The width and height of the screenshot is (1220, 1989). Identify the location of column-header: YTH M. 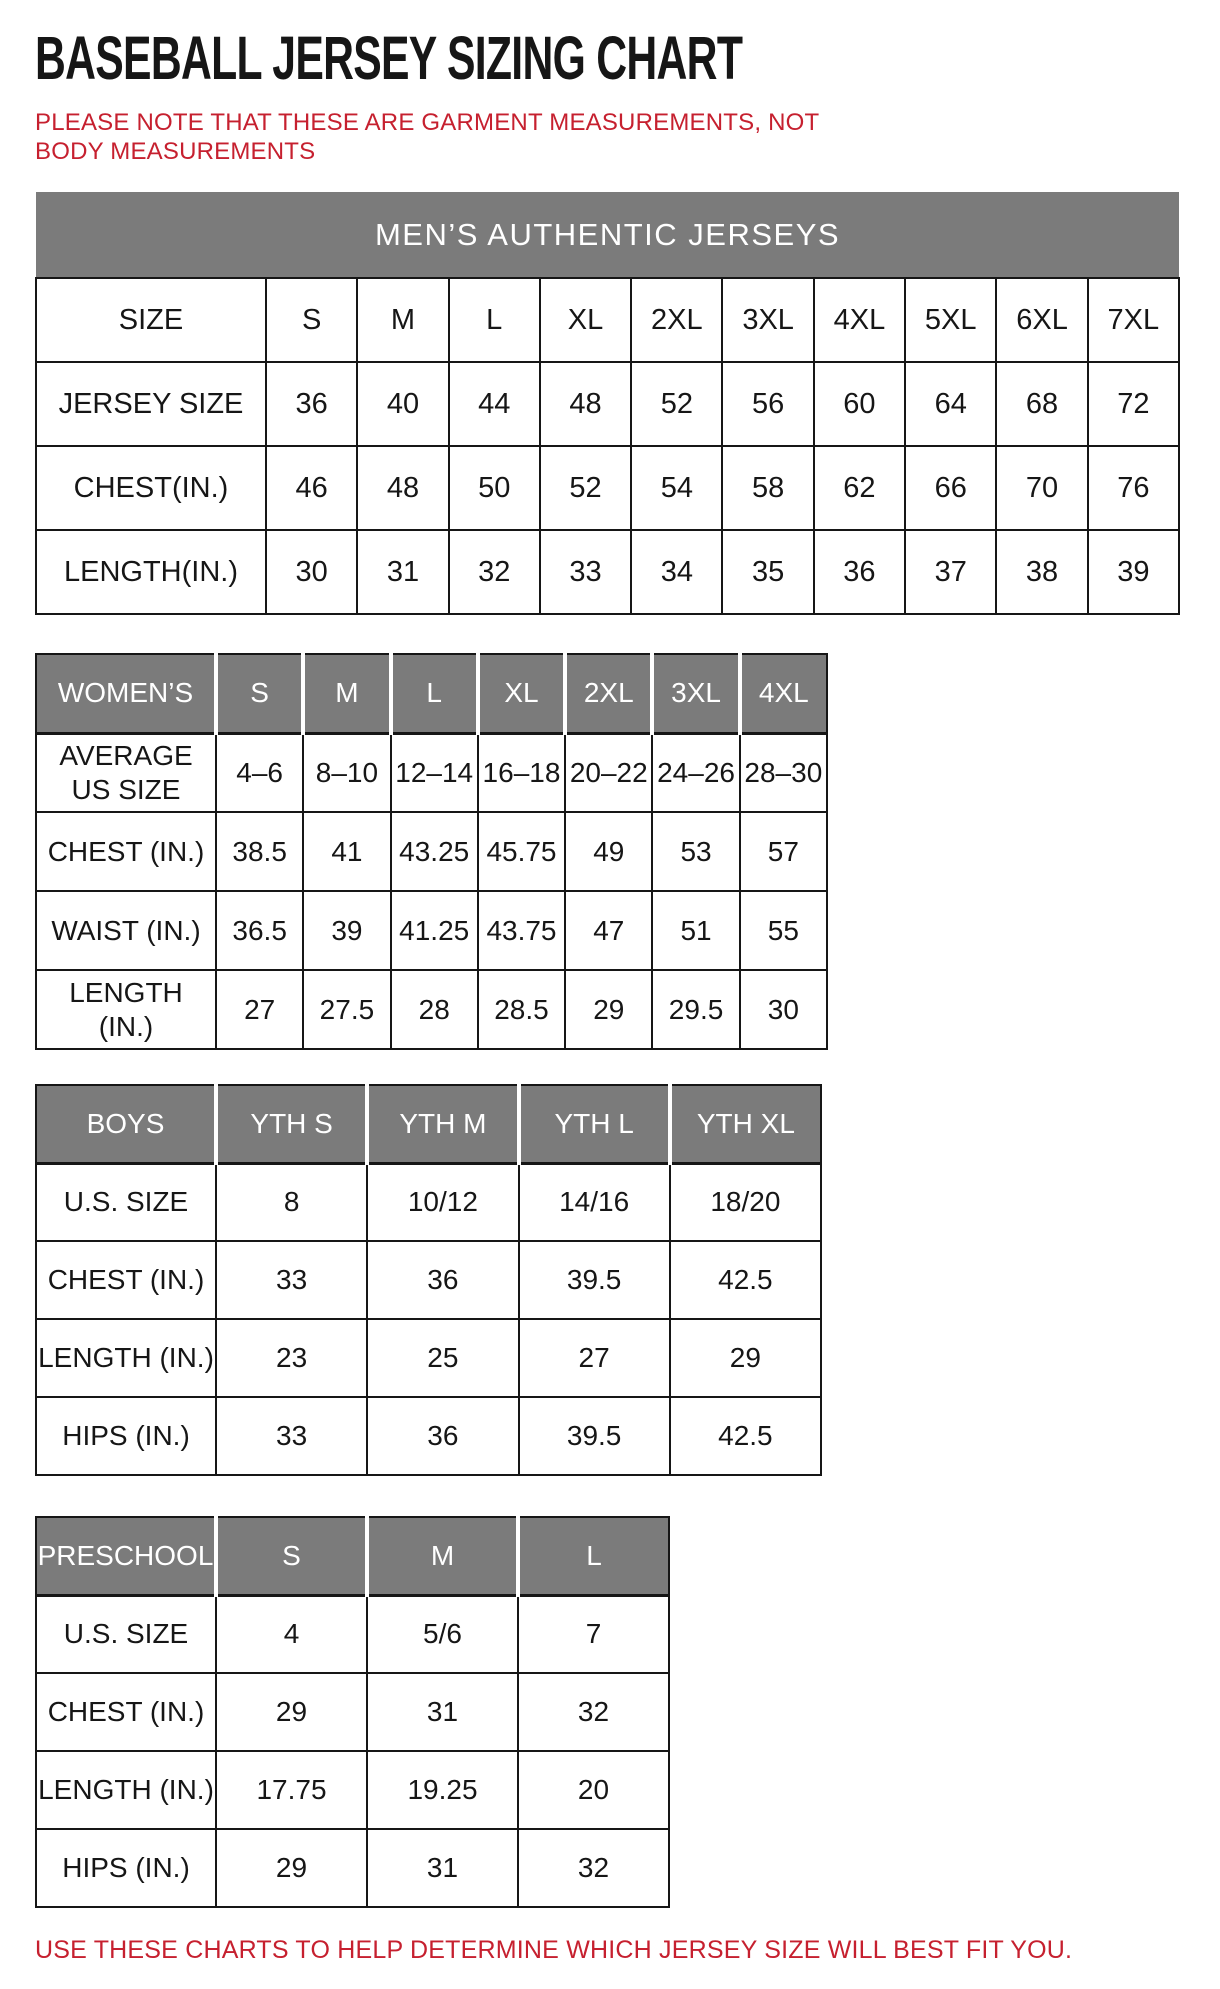
(443, 1124).